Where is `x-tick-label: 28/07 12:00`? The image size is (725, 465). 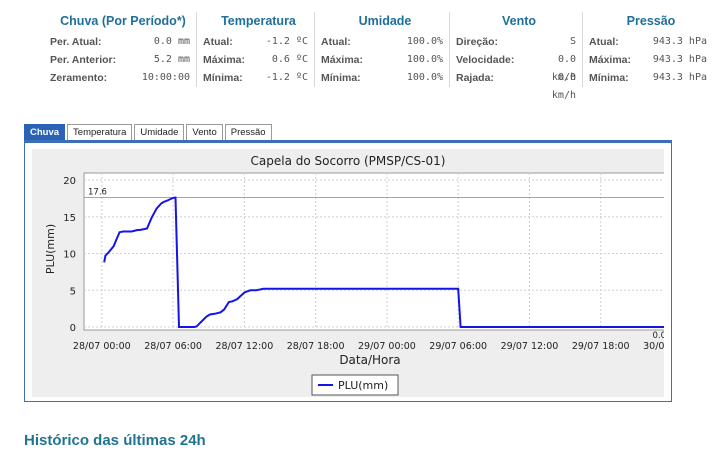
x-tick-label: 28/07 12:00 is located at coordinates (244, 346).